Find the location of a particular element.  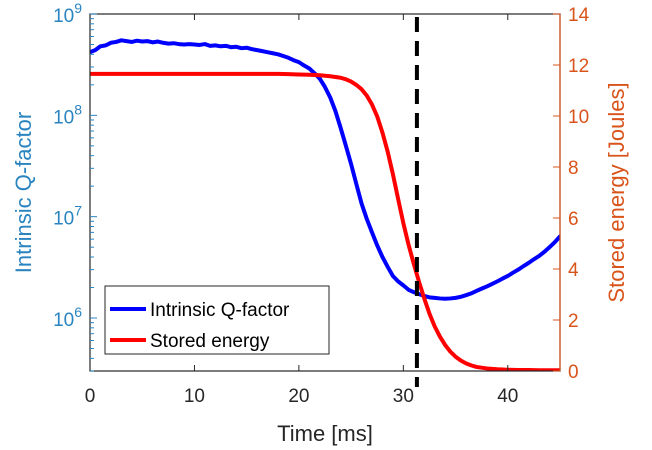

left-tick-exponent: 8 is located at coordinates (78, 109).